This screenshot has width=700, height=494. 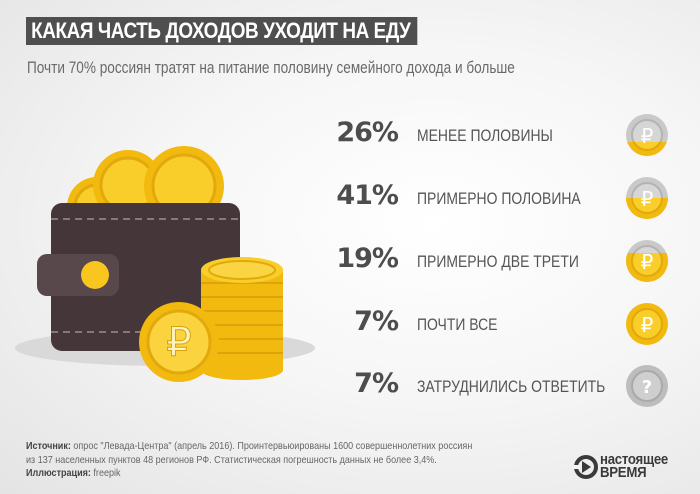 I want to click on result-row-hard-to-answer: 7% ЗАТРУДНИЛИСЬ ОТВЕТИТЬ ?, so click(x=500, y=386).